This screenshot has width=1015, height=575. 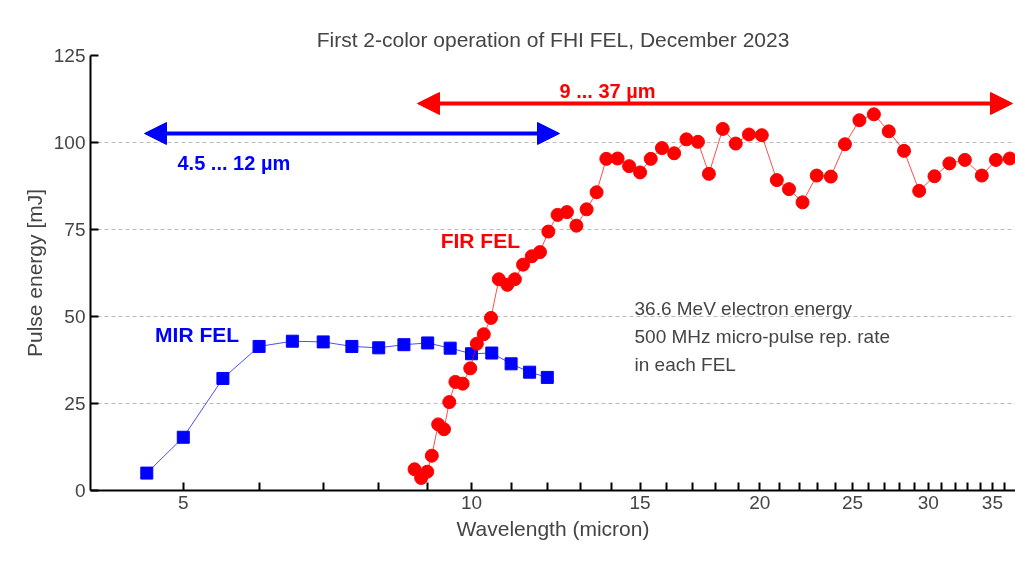 I want to click on x-tick-label: 5, so click(x=183, y=502).